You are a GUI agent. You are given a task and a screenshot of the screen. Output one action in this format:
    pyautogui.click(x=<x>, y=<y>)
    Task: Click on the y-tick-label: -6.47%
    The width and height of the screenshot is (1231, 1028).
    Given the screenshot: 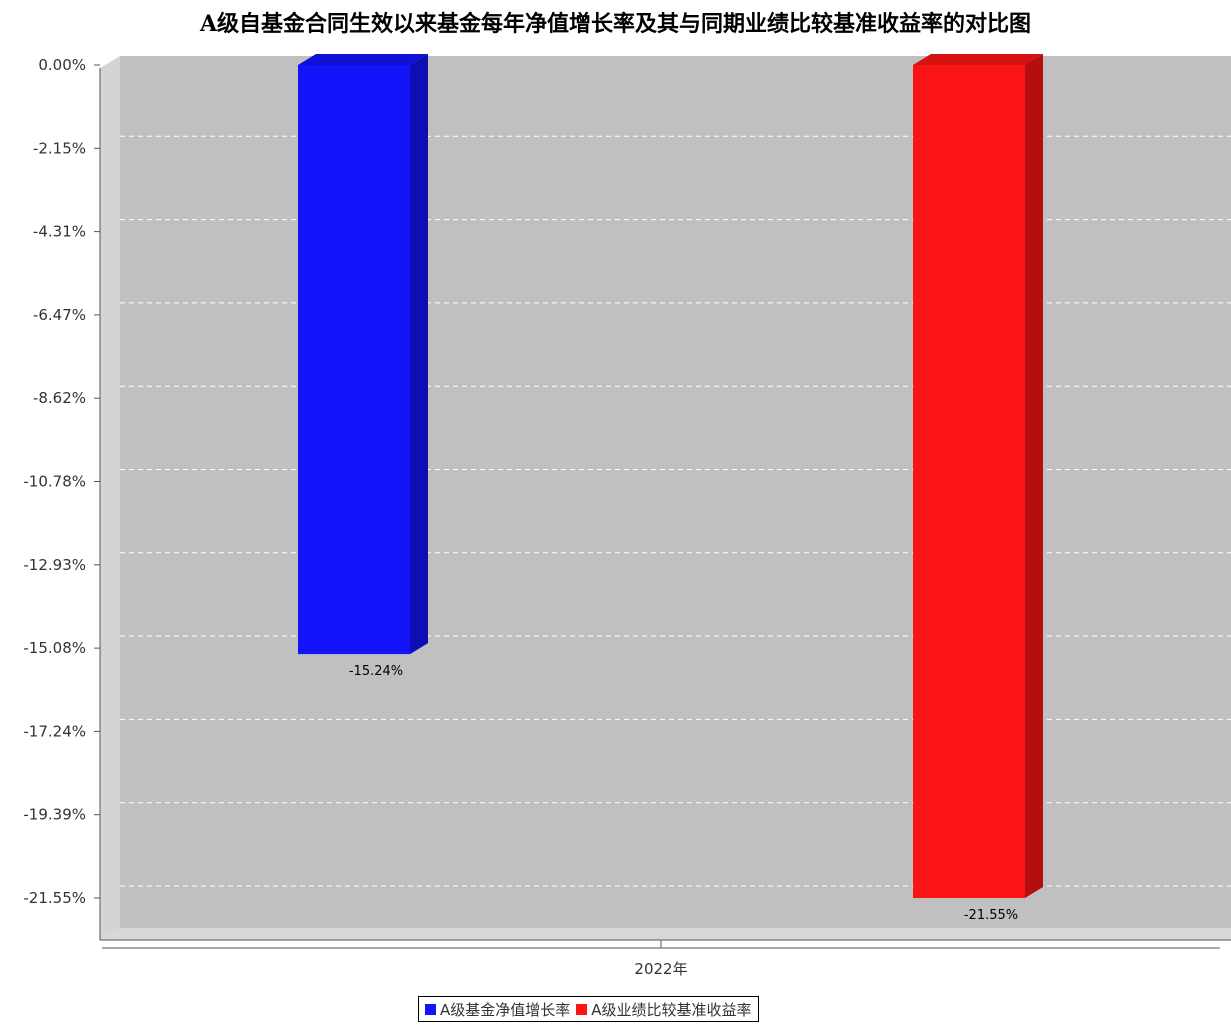 What is the action you would take?
    pyautogui.click(x=59, y=315)
    